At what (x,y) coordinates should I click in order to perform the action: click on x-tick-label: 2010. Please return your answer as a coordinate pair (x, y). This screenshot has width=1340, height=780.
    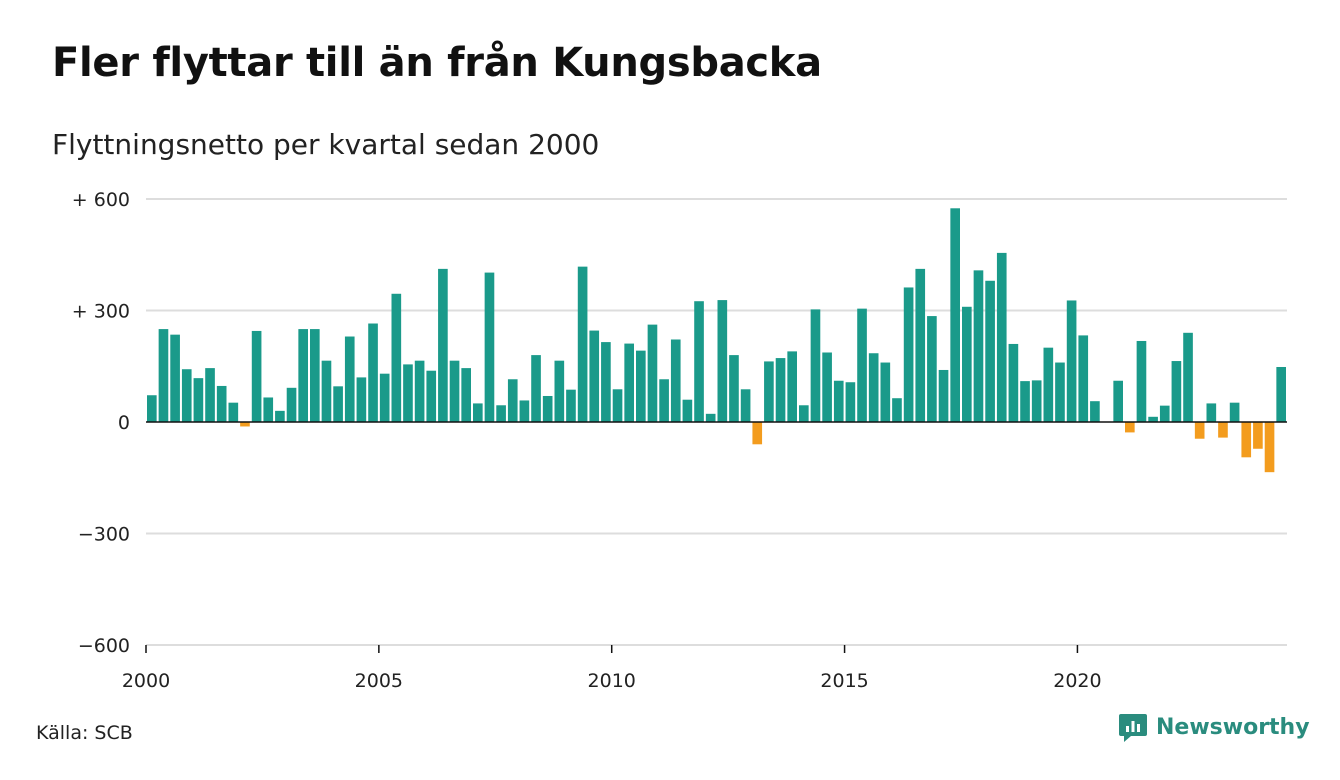
    Looking at the image, I should click on (612, 681).